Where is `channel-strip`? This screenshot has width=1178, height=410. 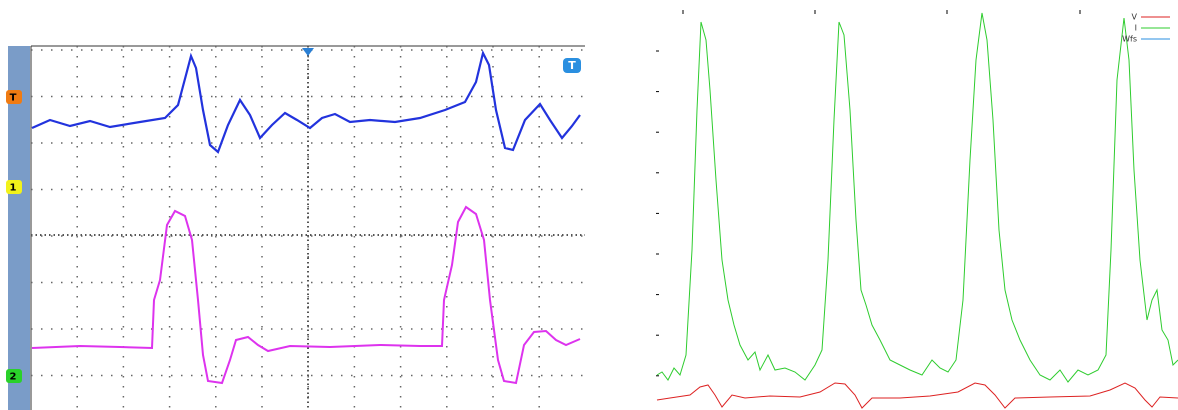
channel-strip is located at coordinates (19, 228).